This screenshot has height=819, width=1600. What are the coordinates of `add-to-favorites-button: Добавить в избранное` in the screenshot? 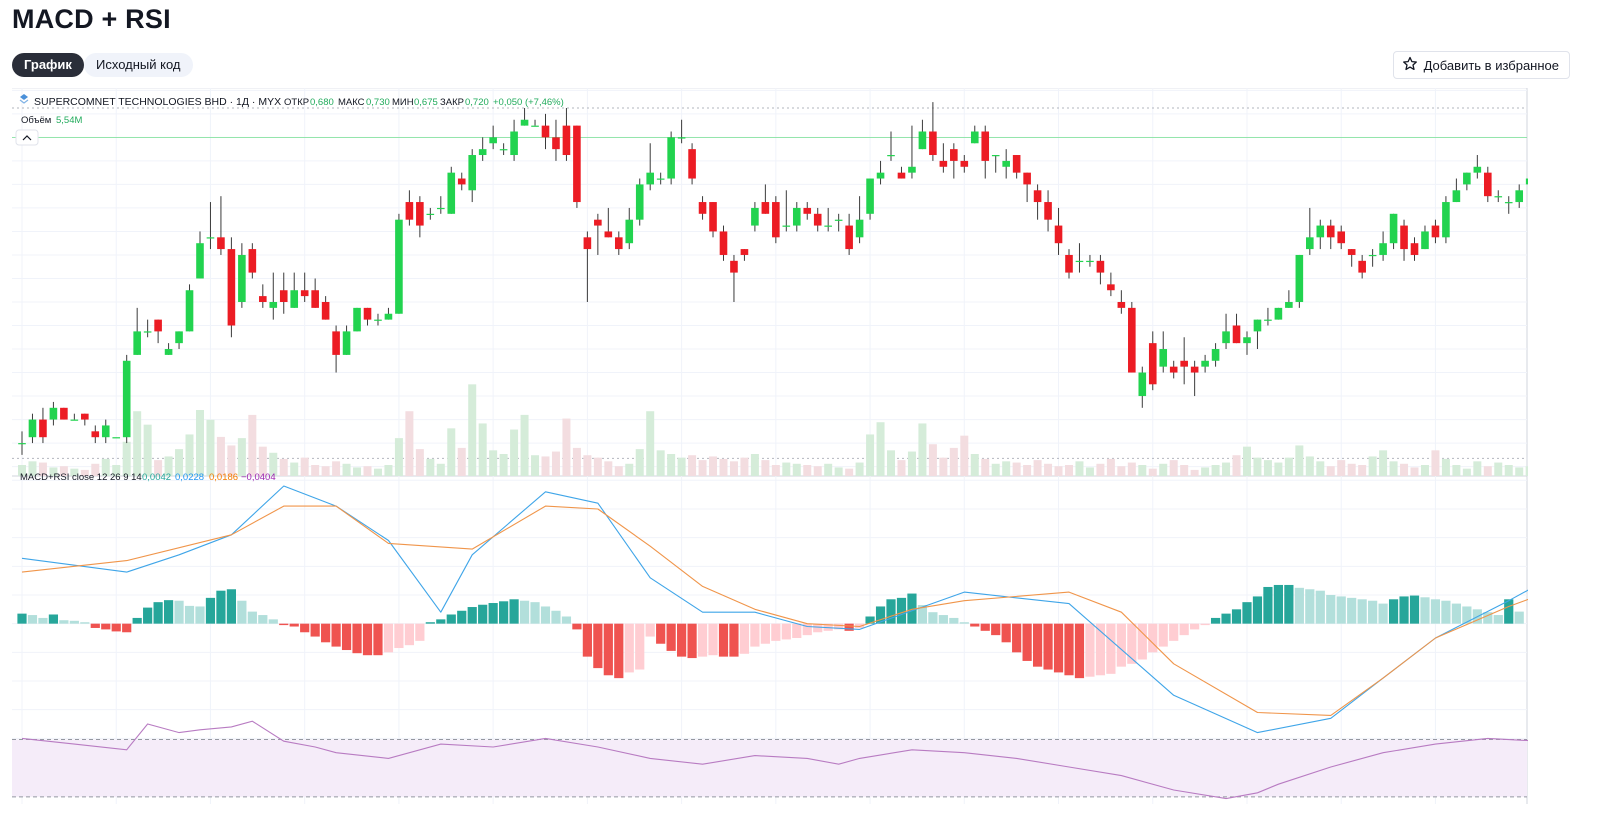 It's located at (1481, 65).